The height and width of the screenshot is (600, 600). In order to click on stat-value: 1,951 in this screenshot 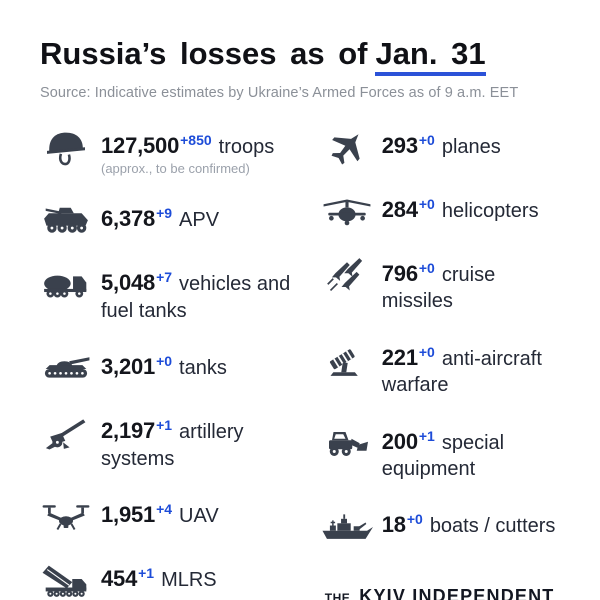, I will do `click(128, 514)`.